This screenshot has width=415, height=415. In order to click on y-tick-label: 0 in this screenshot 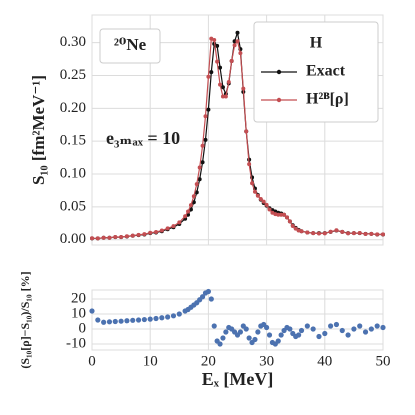, I will do `click(83, 328)`.